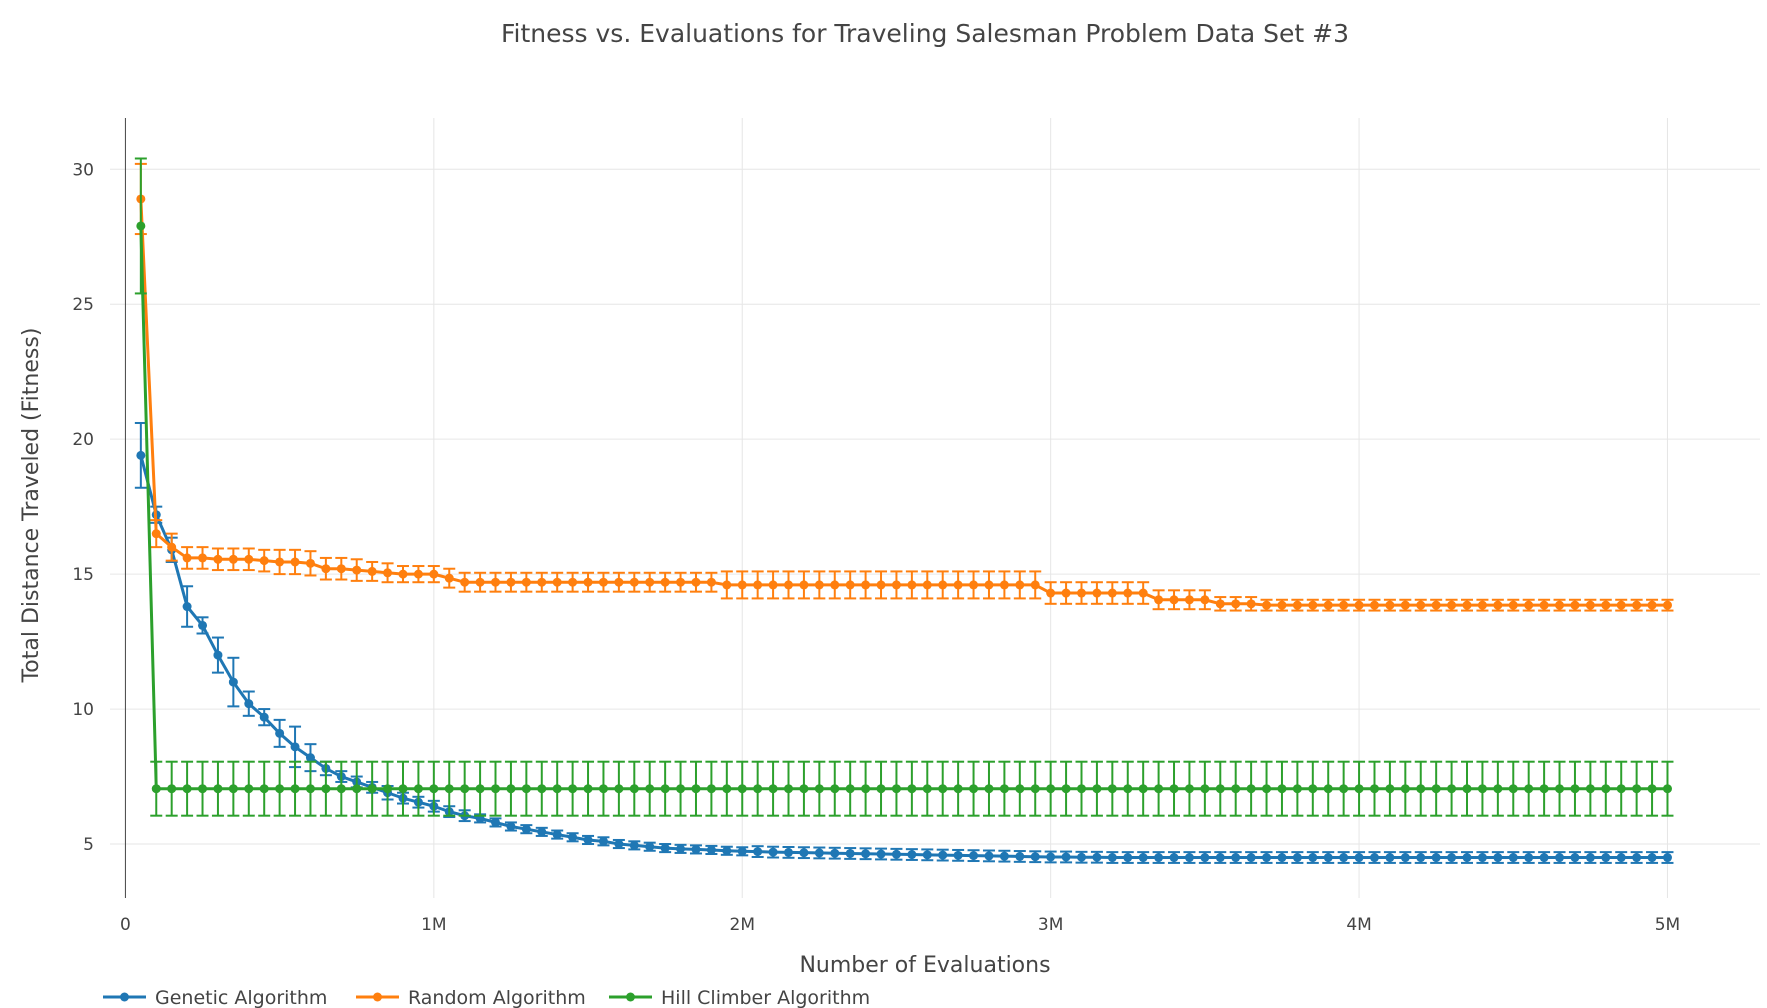  What do you see at coordinates (433, 925) in the screenshot?
I see `x-tick-label: 1M` at bounding box center [433, 925].